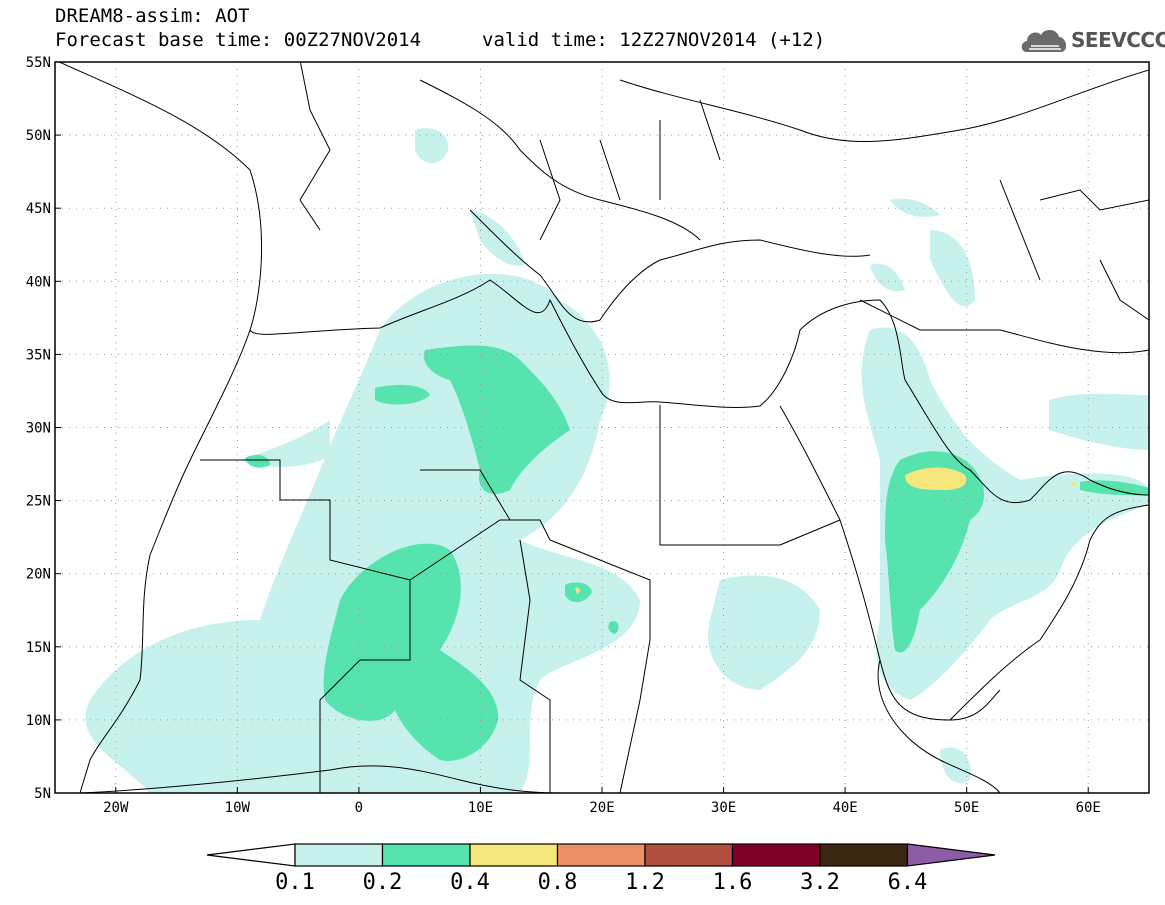 This screenshot has height=905, width=1165. Describe the element at coordinates (382, 882) in the screenshot. I see `colorbar-level-label: 0.2` at that location.